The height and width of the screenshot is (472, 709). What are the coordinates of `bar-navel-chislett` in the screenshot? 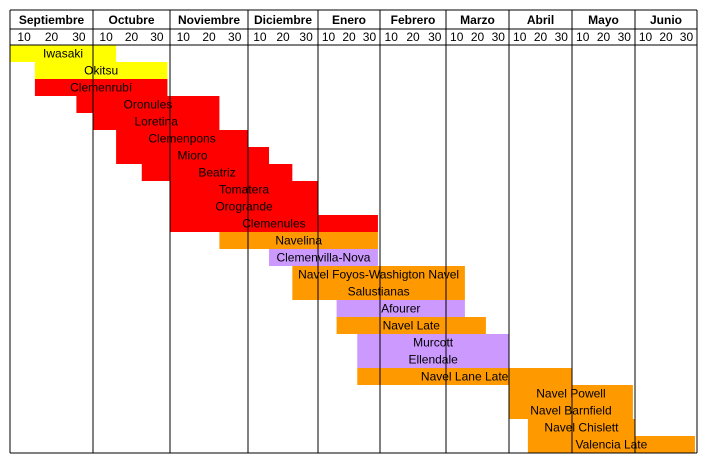 It's located at (581, 427).